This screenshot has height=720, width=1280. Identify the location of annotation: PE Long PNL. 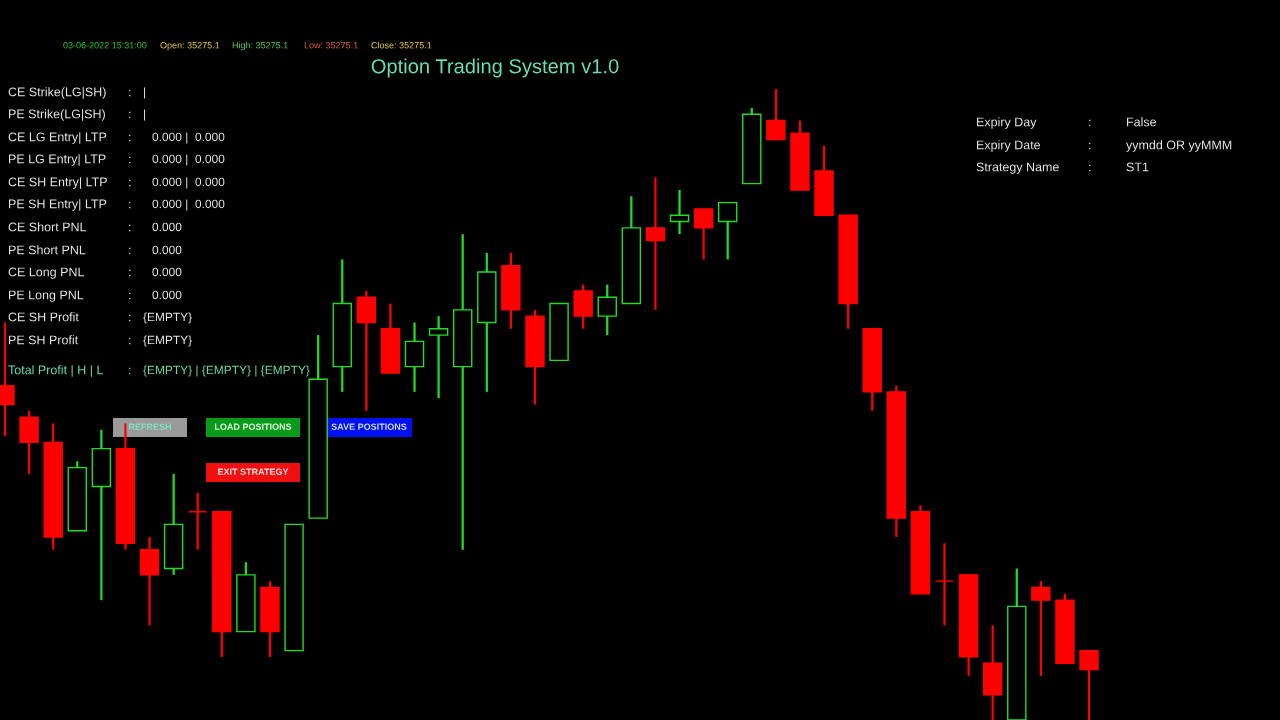
(46, 296).